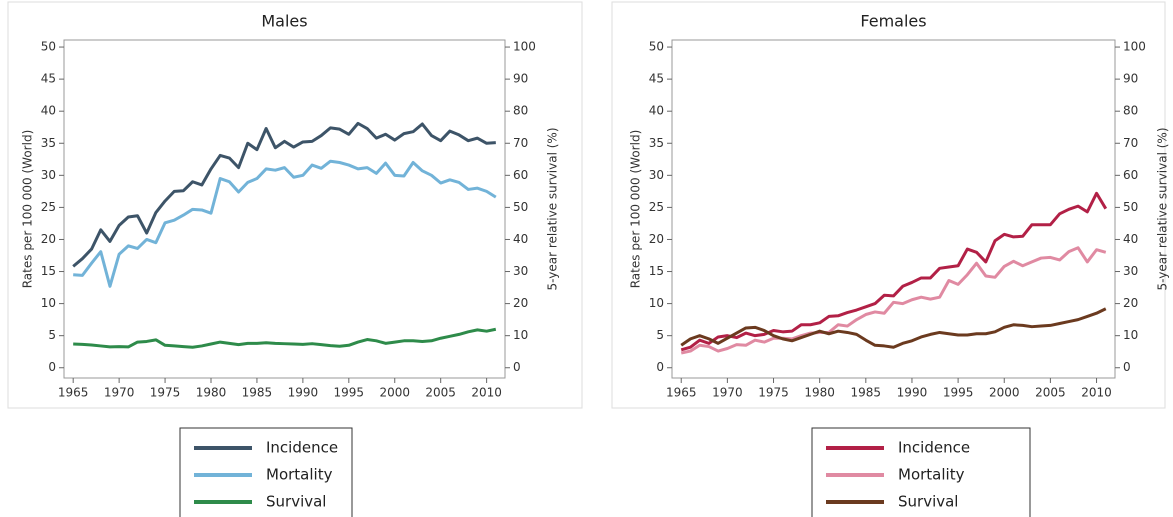  I want to click on chart-title: Males, so click(284, 21).